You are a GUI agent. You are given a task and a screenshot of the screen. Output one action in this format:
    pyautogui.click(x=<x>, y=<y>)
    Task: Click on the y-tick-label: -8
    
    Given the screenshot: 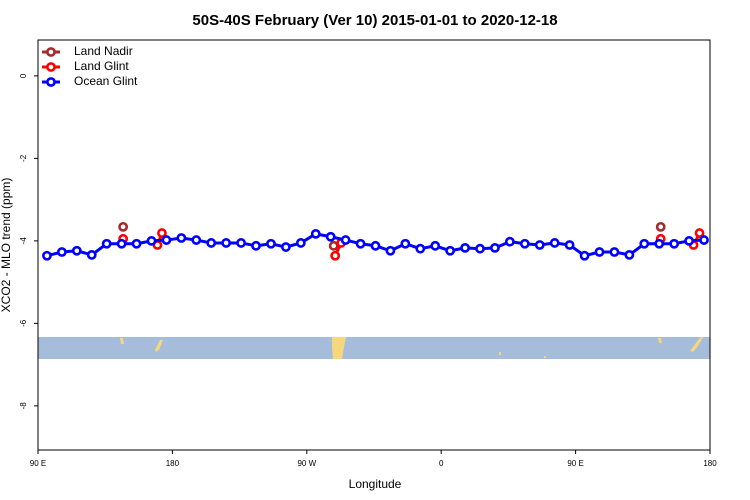 What is the action you would take?
    pyautogui.click(x=23, y=406)
    